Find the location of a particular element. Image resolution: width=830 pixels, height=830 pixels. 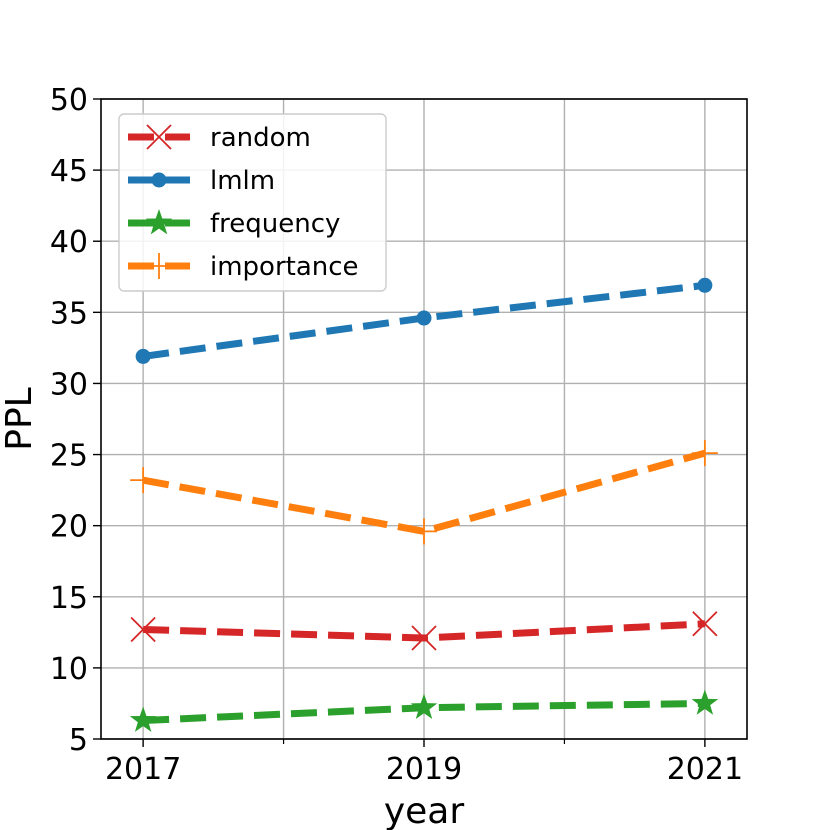

y-tick-label: 5 is located at coordinates (78, 740).